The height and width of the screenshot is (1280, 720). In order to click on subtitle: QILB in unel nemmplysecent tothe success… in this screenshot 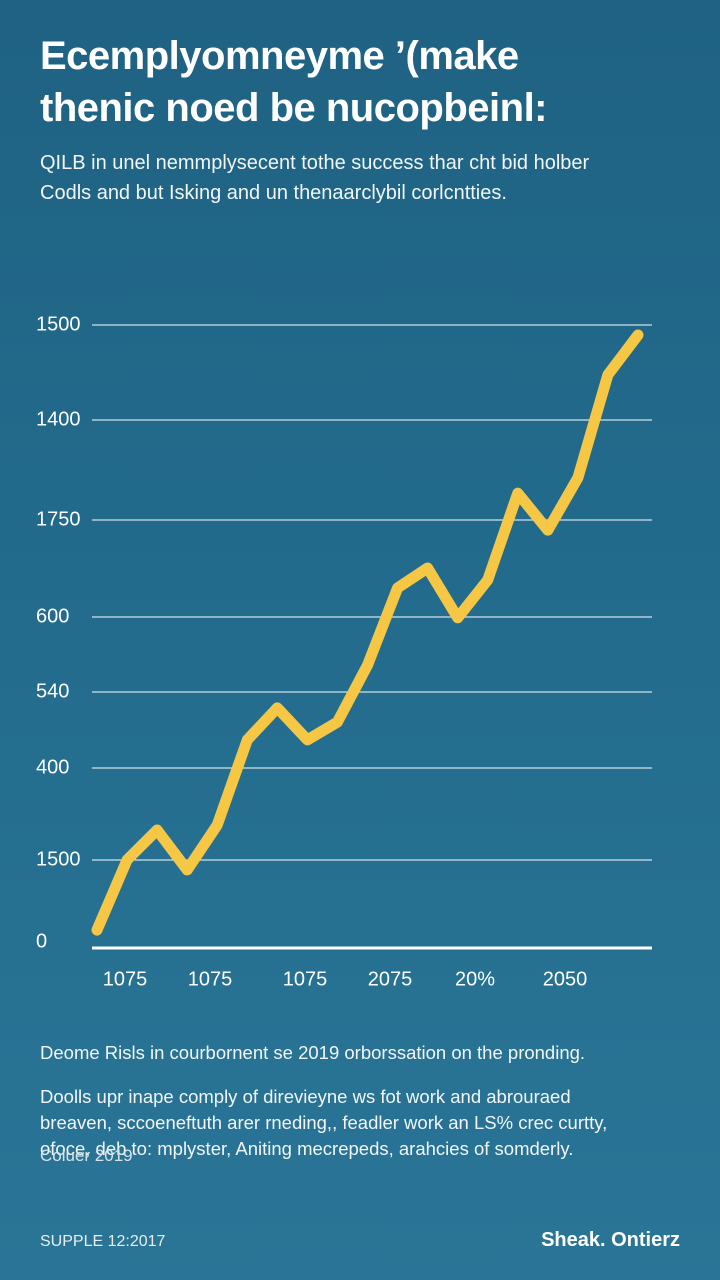, I will do `click(370, 178)`.